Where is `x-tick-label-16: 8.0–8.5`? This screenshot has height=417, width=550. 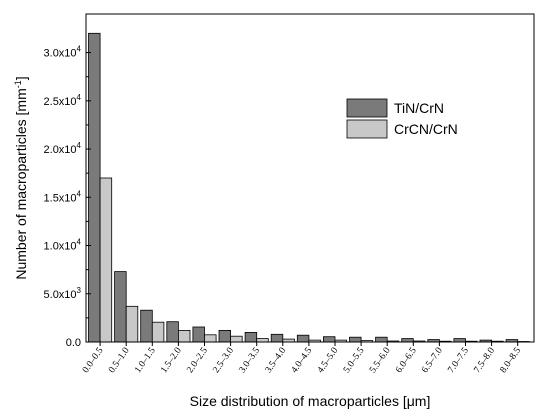
x-tick-label-16: 8.0–8.5 is located at coordinates (511, 360).